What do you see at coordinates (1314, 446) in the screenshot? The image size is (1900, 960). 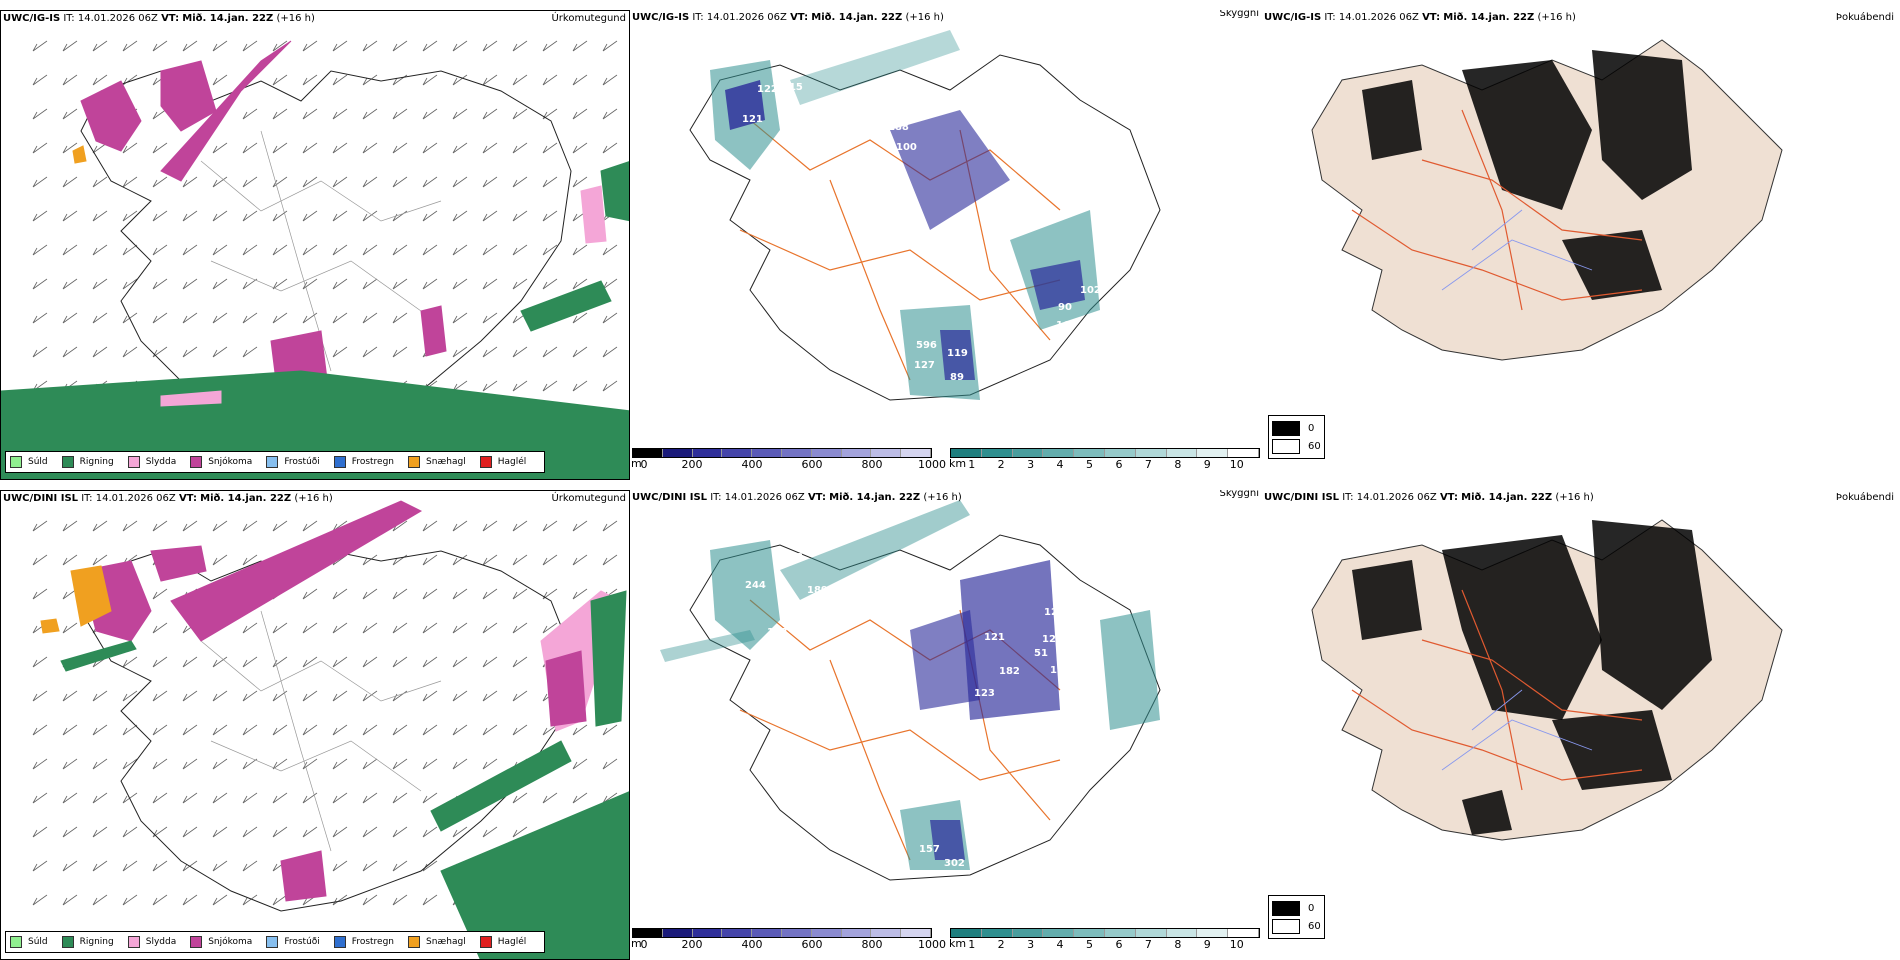 I see `fog-legend-label: 60` at bounding box center [1314, 446].